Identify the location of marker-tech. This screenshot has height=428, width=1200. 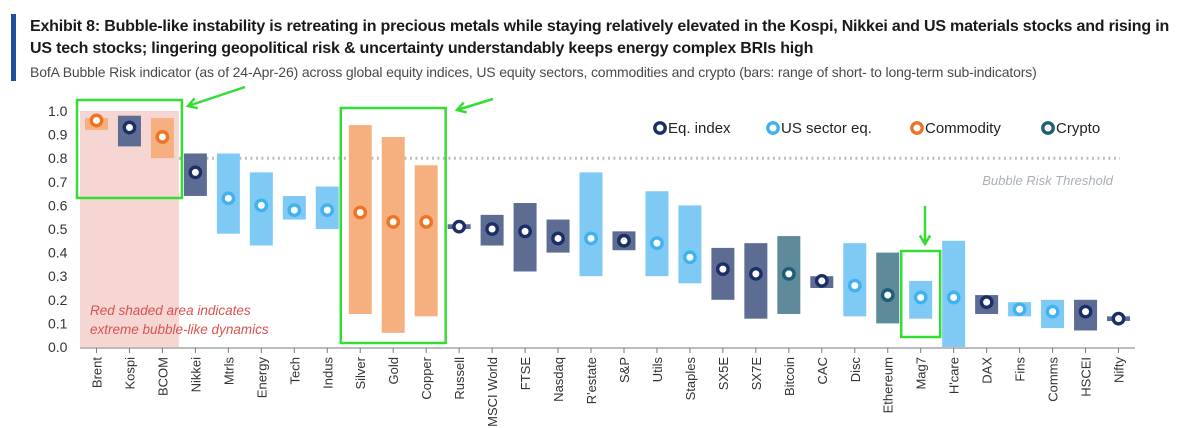
(294, 210).